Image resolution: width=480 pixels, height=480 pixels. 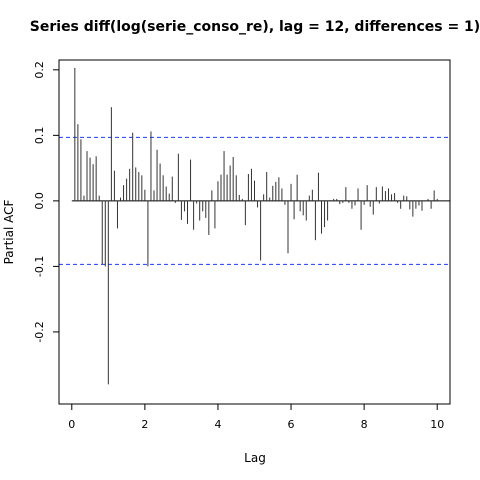 I want to click on x-axis: 0 2 4 6 8 10, so click(x=256, y=417).